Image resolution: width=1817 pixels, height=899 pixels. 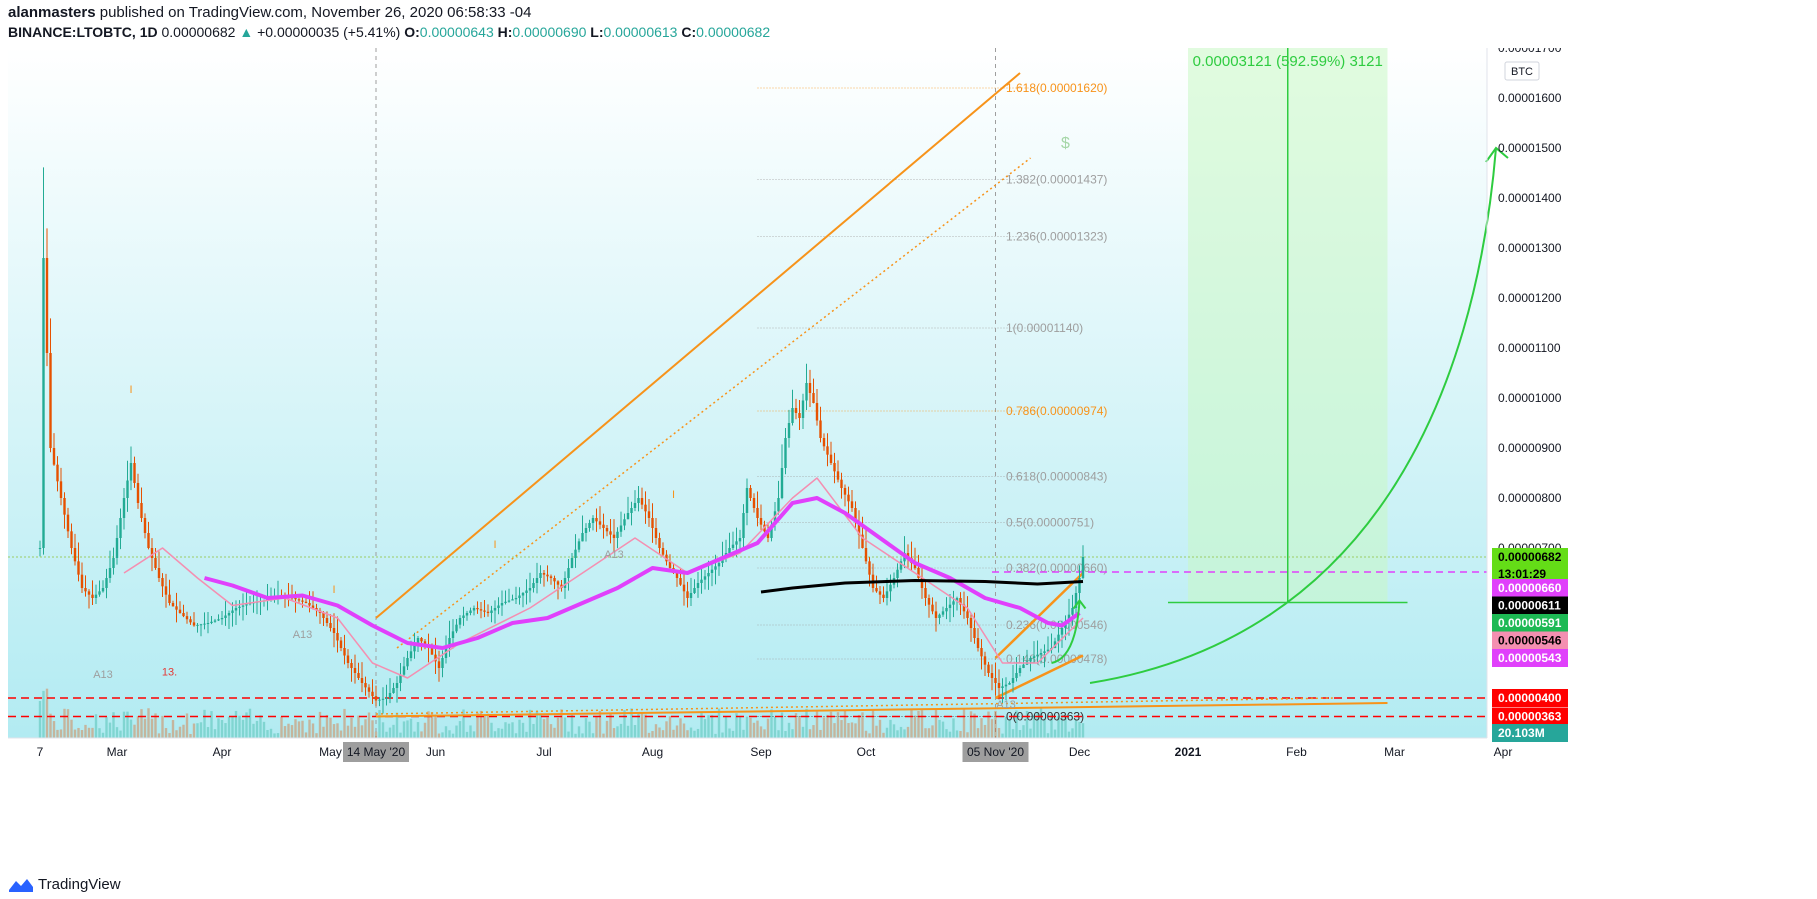 What do you see at coordinates (103, 675) in the screenshot?
I see `signal-annotation: A13` at bounding box center [103, 675].